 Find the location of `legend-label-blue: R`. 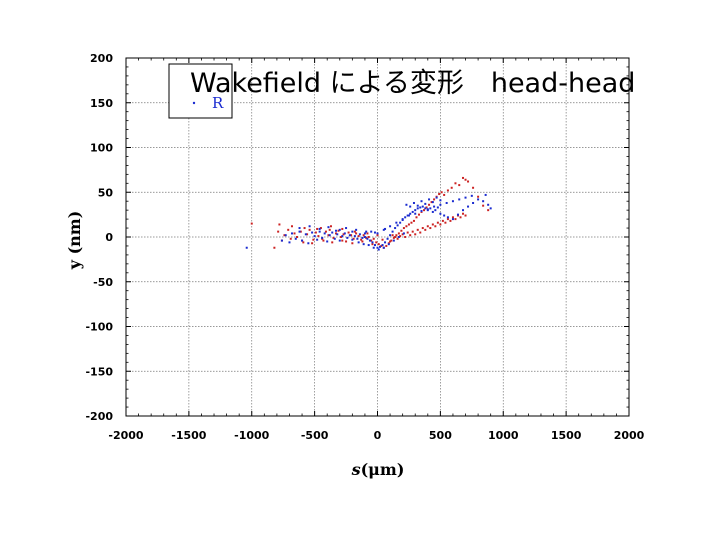

legend-label-blue: R is located at coordinates (218, 103).